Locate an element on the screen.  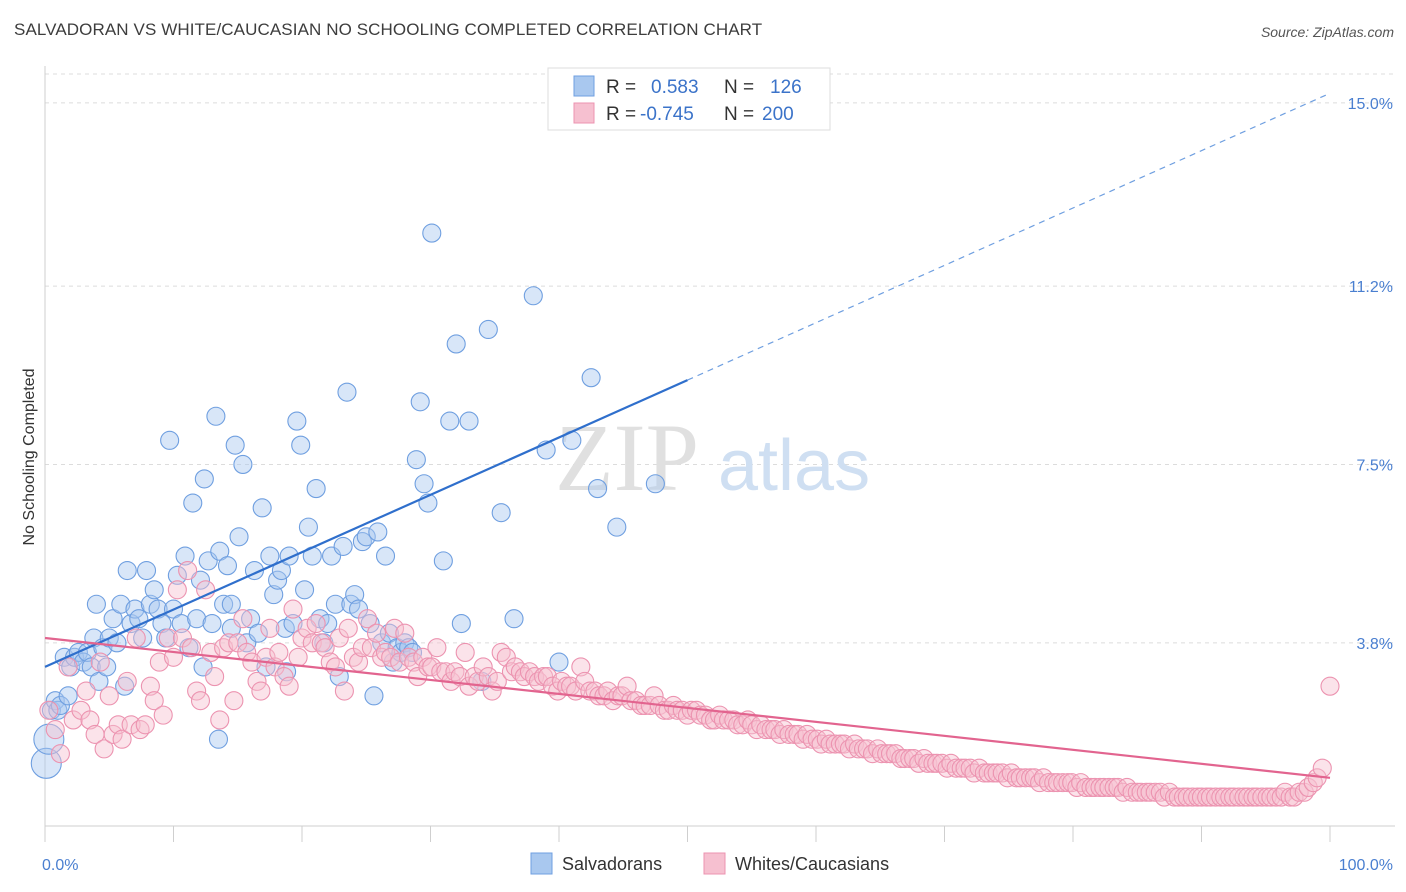
legend-swatch-salvadorans is located at coordinates (584, 86).